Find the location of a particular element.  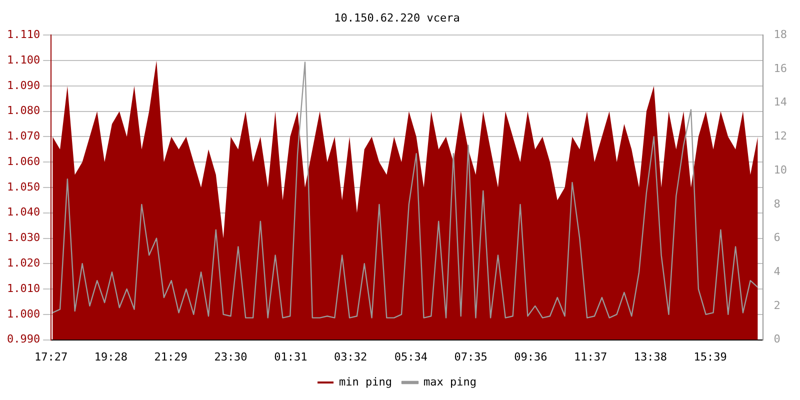

y2-tick-label: 4 is located at coordinates (777, 271).